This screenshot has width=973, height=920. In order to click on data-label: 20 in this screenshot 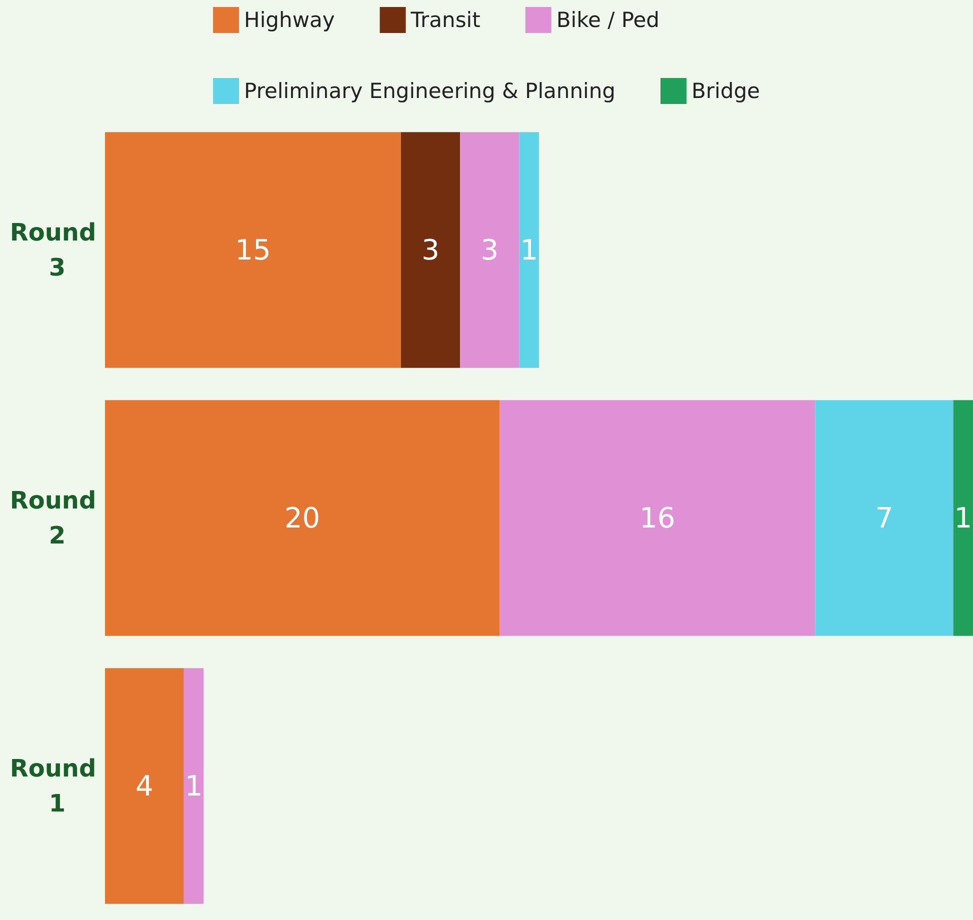, I will do `click(302, 518)`.